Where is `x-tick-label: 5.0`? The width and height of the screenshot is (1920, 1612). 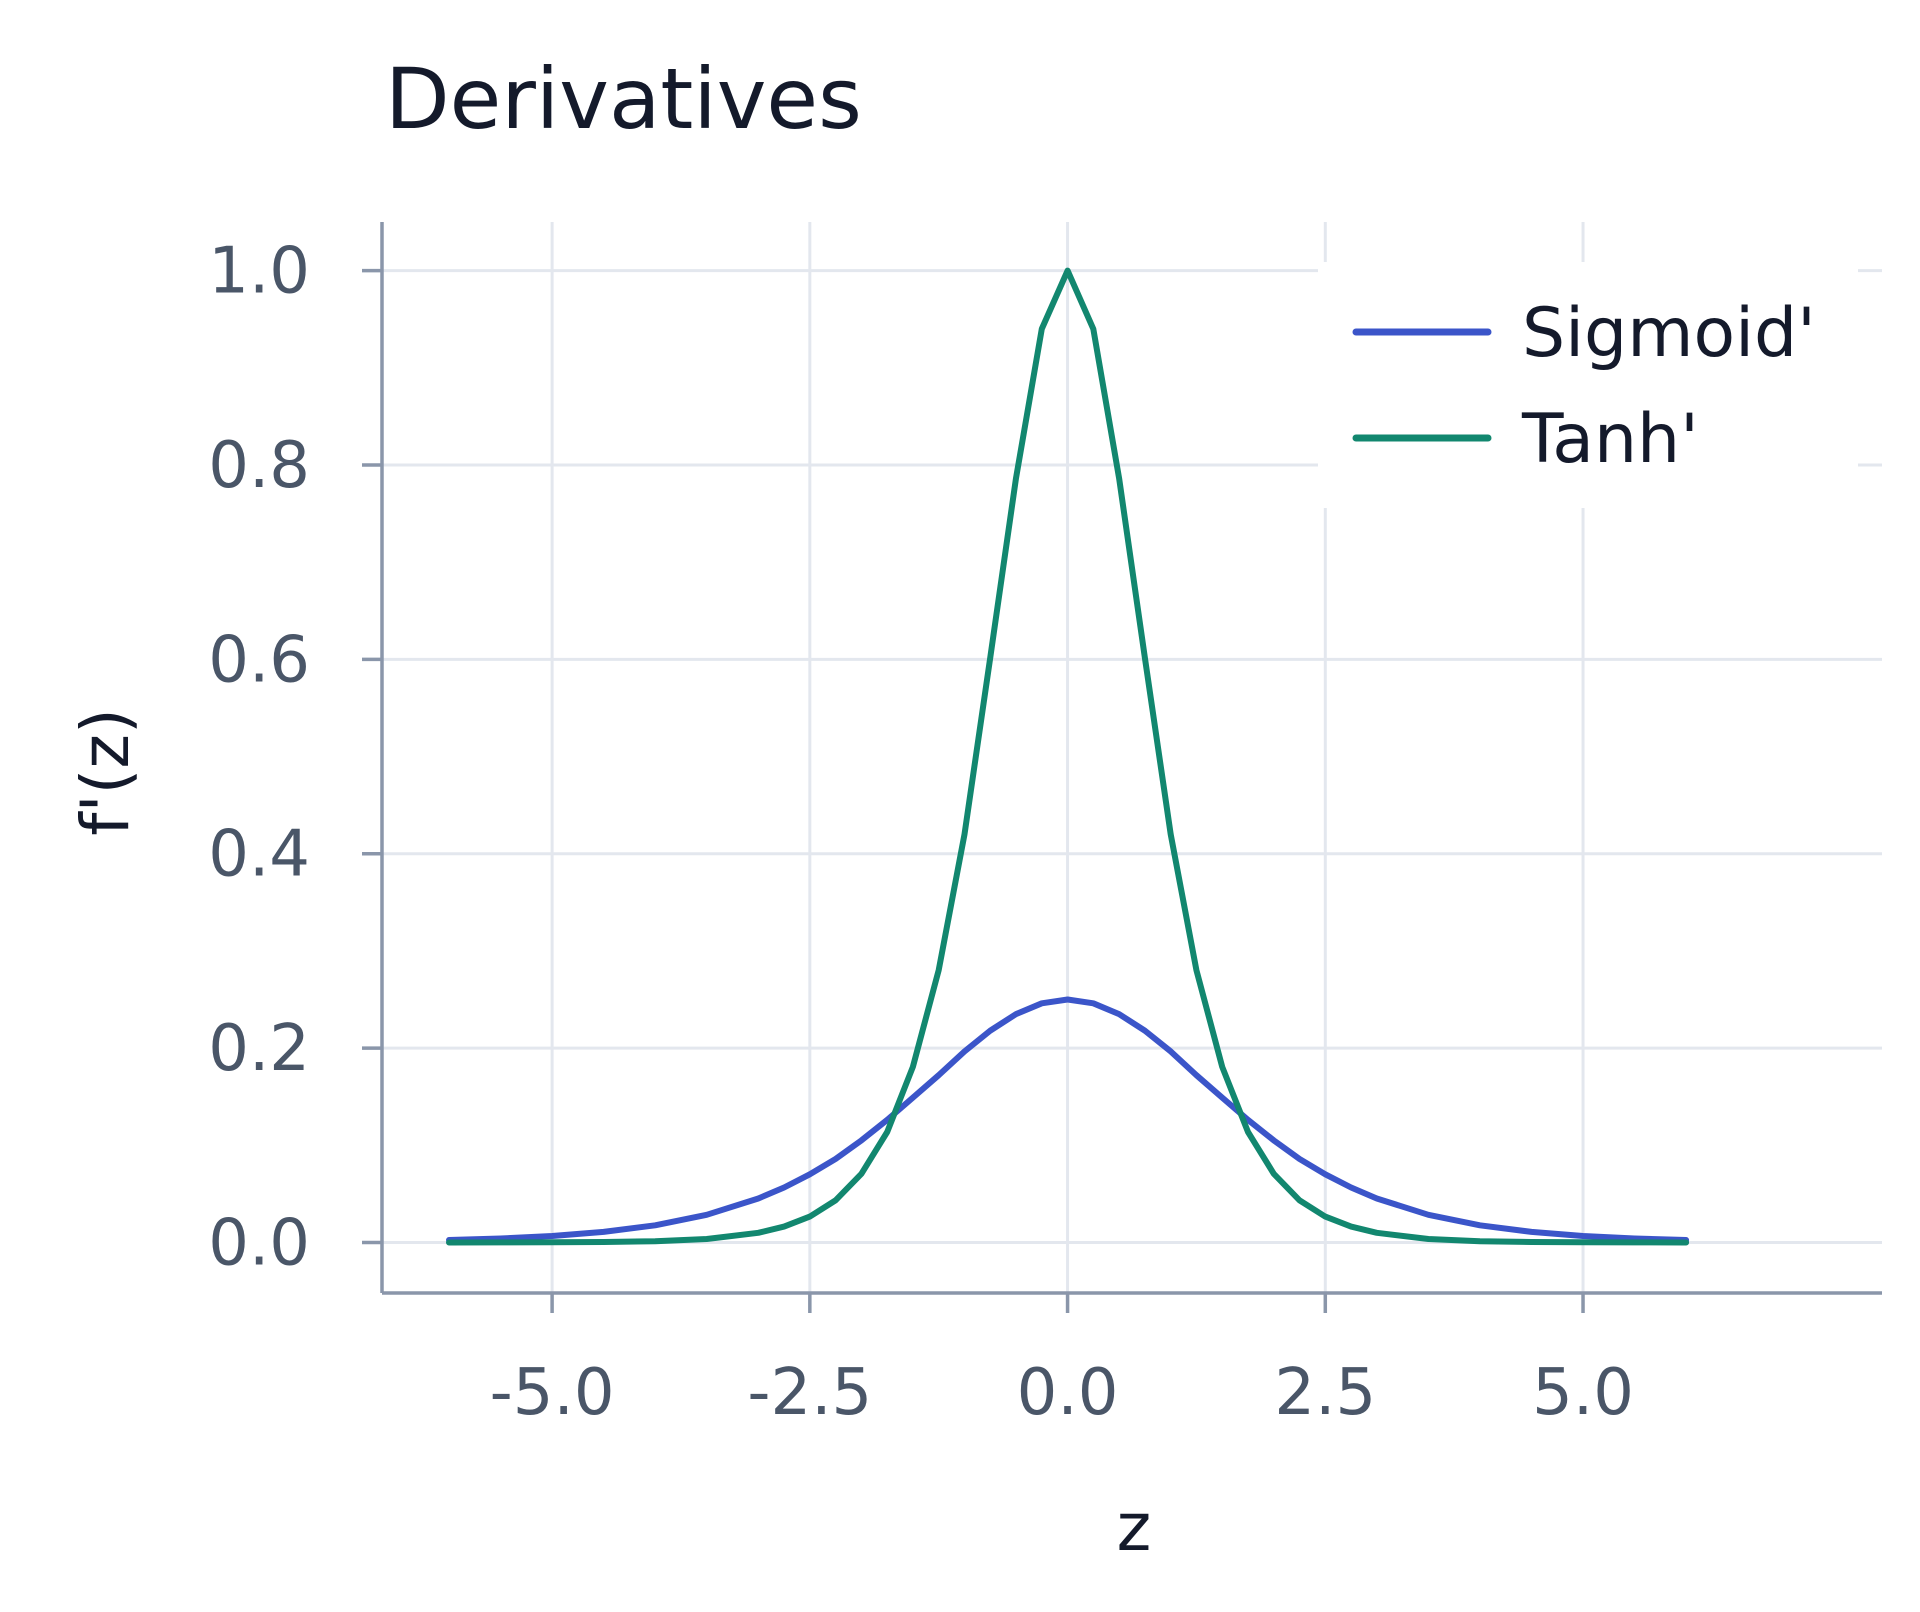 x-tick-label: 5.0 is located at coordinates (1583, 1393).